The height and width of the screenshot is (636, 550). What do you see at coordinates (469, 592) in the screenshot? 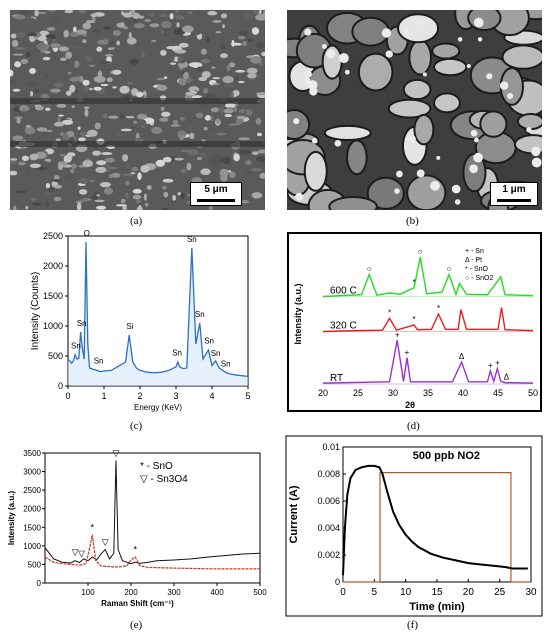
I see `x-tick-label: 20` at bounding box center [469, 592].